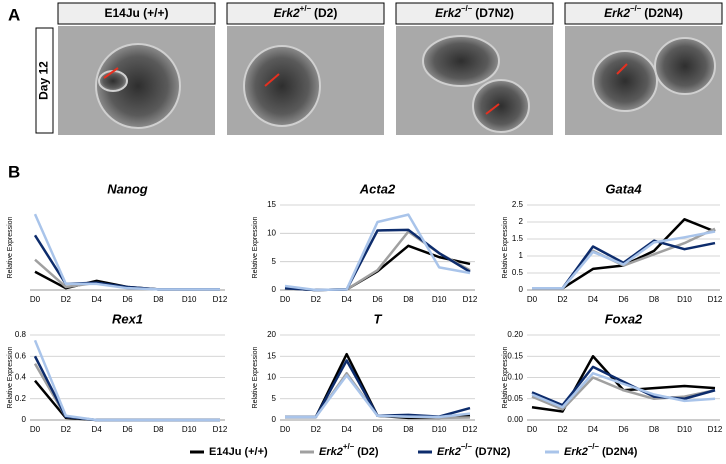  What do you see at coordinates (663, 13) in the screenshot?
I see `genotype-suffix: (D2N4)` at bounding box center [663, 13].